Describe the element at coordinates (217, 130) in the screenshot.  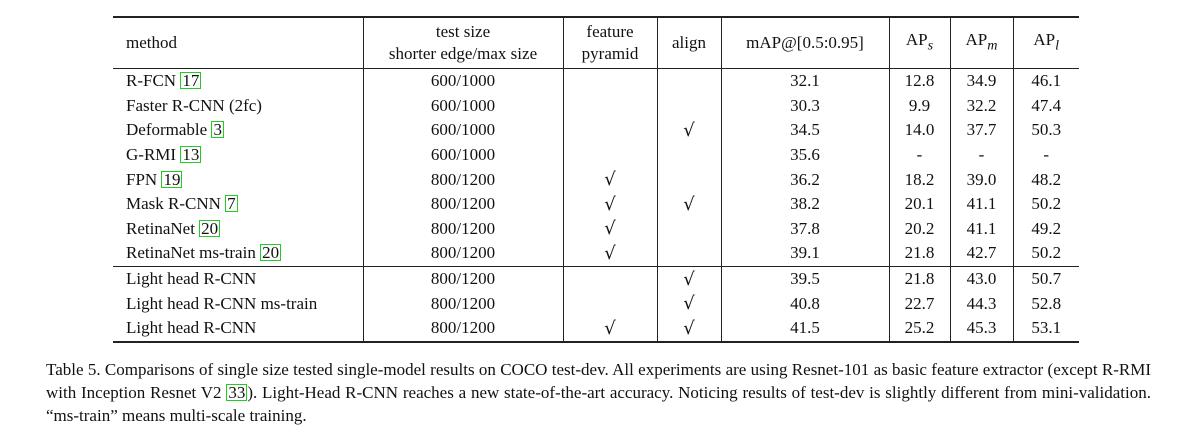
I see `citation-link: 3` at that location.